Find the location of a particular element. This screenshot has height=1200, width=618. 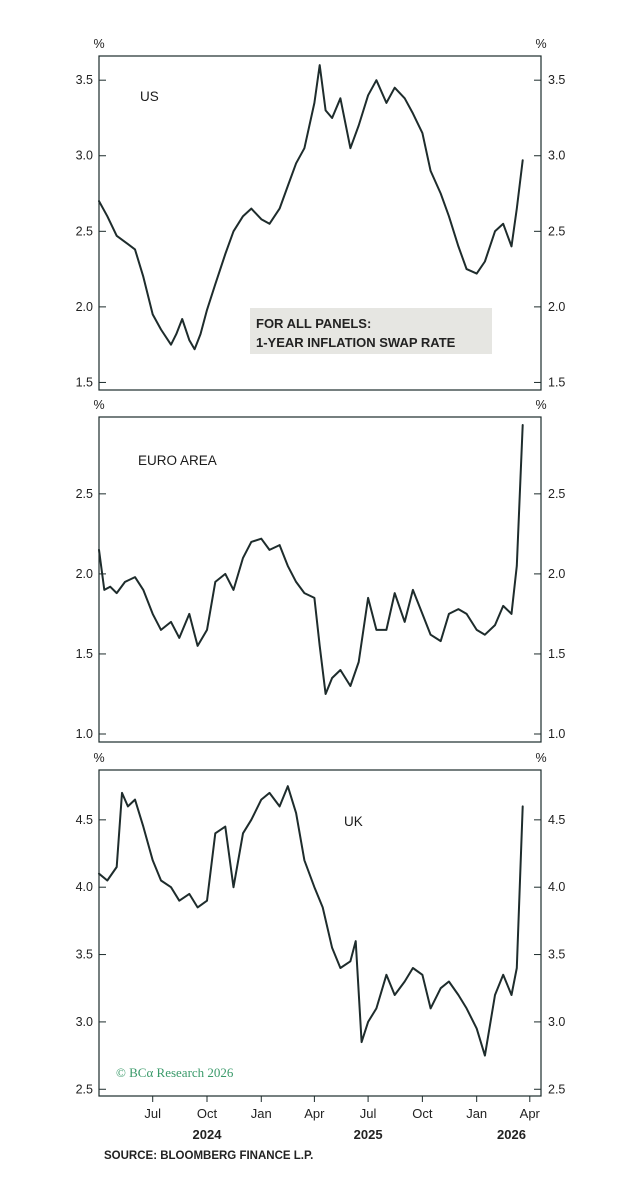

x-year-label: 2024 is located at coordinates (208, 1134).